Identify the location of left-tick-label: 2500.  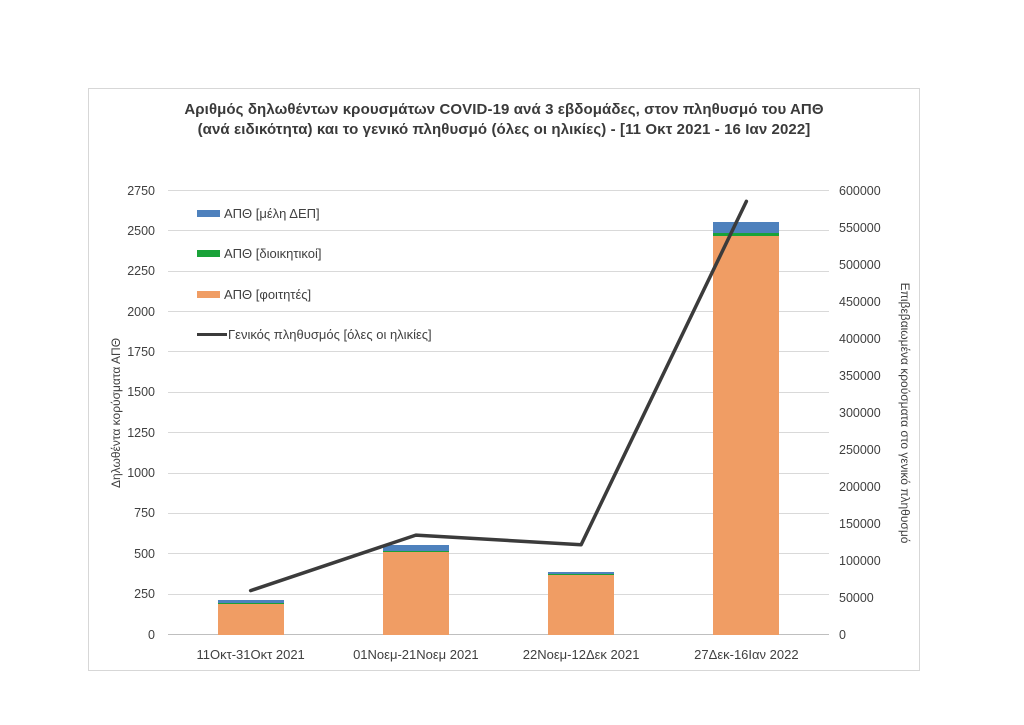
(141, 230).